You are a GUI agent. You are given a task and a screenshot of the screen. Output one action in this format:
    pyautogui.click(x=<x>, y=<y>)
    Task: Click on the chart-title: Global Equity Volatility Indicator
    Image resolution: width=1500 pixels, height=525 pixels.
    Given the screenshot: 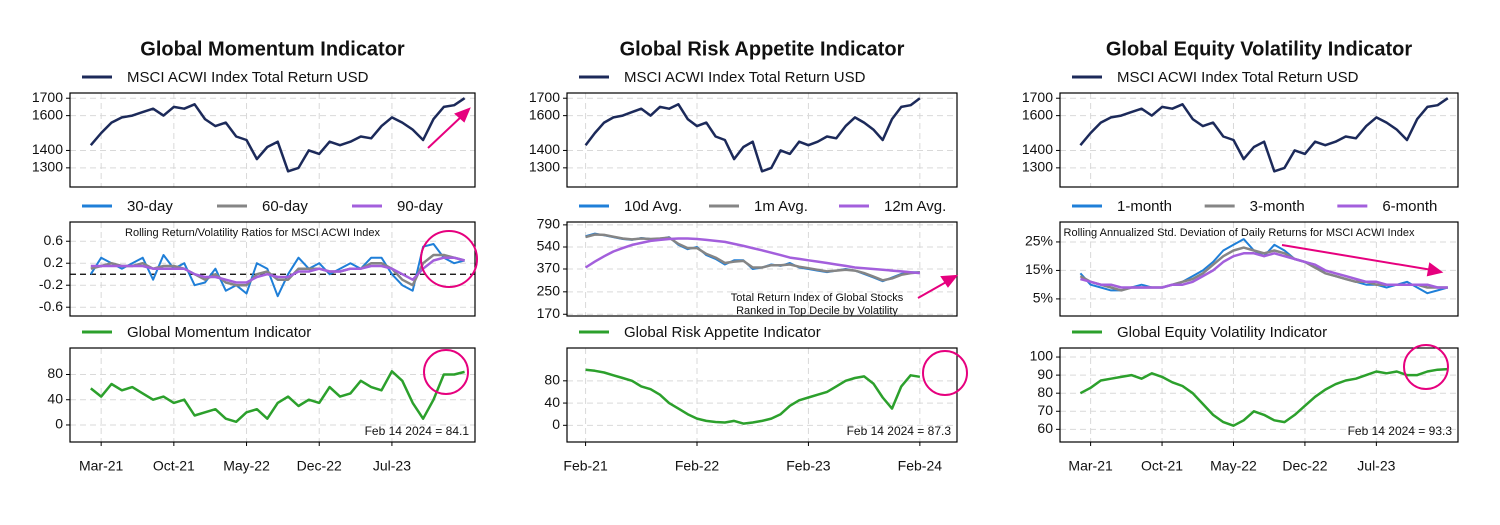 What is the action you would take?
    pyautogui.click(x=1259, y=49)
    